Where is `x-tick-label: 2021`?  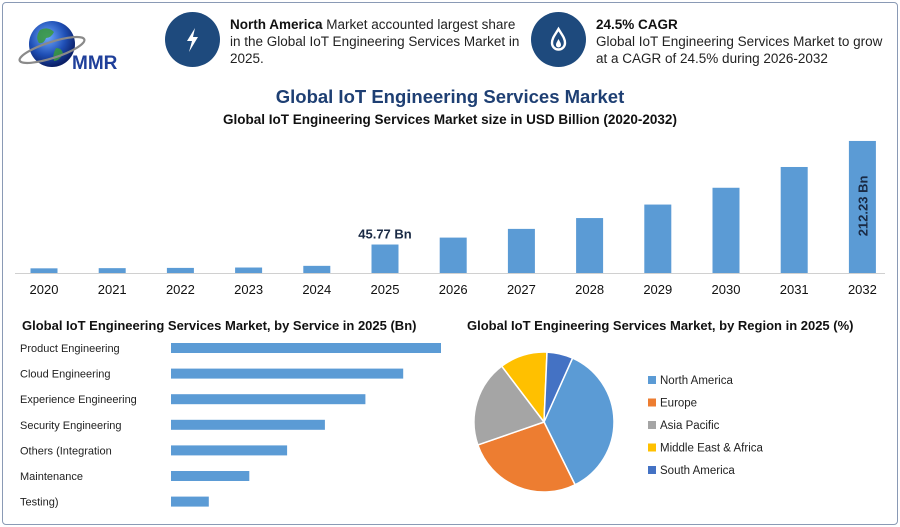 x-tick-label: 2021 is located at coordinates (112, 289).